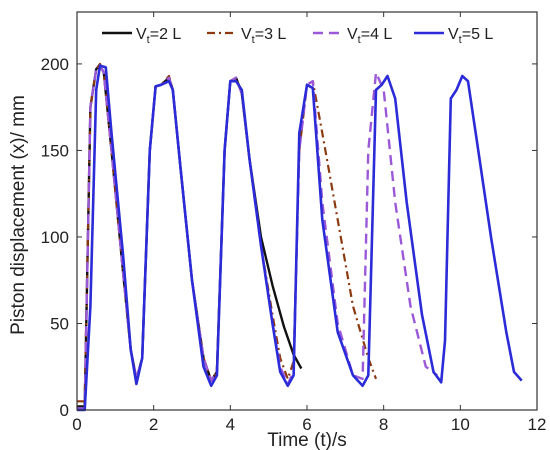 Image resolution: width=550 pixels, height=450 pixels. I want to click on x-tick-label: 6, so click(306, 424).